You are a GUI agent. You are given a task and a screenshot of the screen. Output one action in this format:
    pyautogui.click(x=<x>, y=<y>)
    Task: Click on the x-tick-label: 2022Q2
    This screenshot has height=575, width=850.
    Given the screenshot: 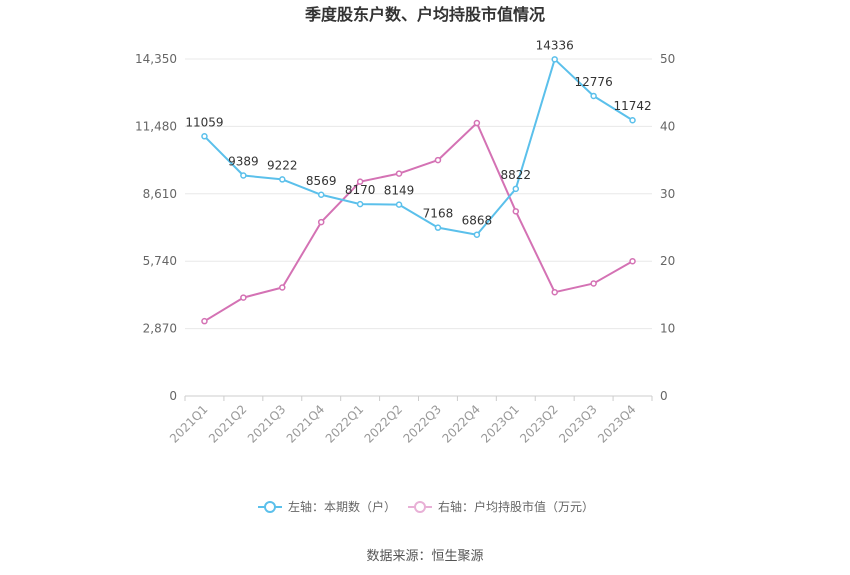 What is the action you would take?
    pyautogui.click(x=384, y=424)
    